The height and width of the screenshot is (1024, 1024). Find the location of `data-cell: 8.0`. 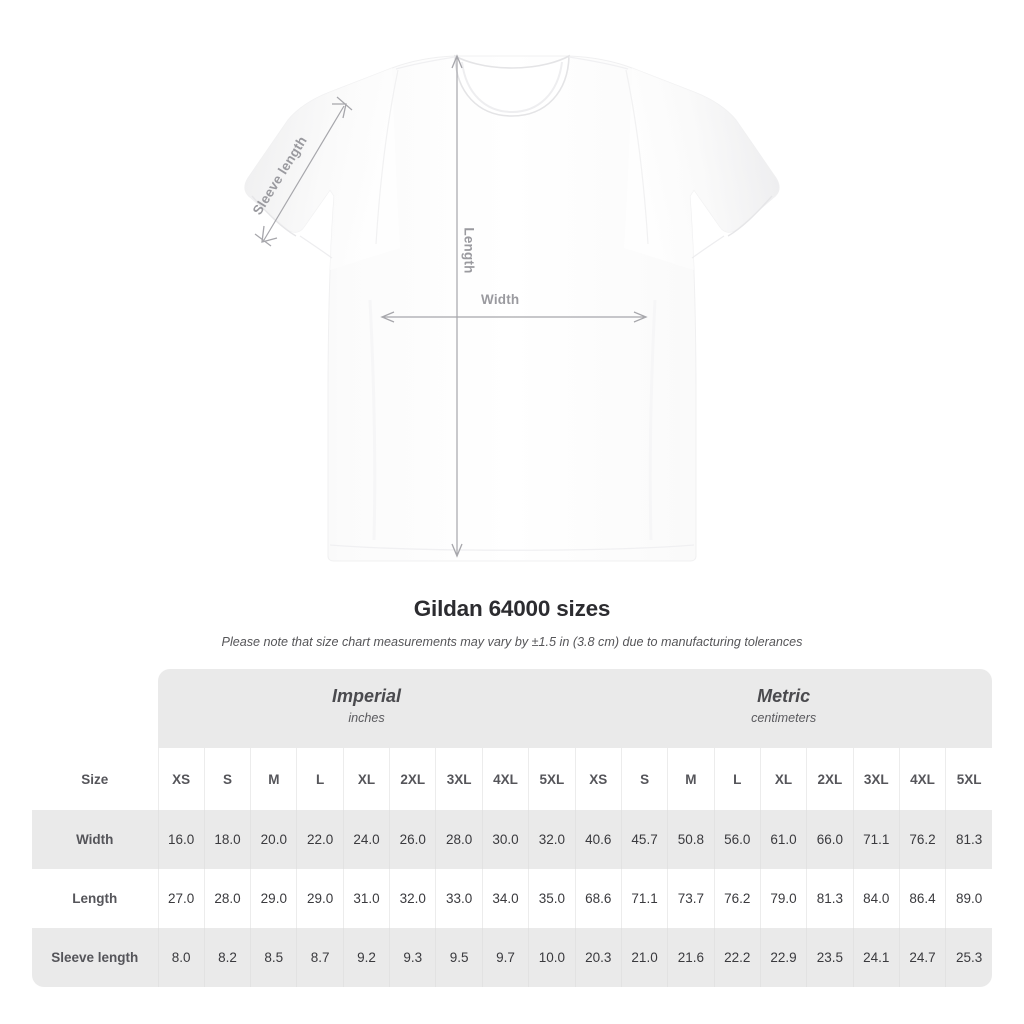

data-cell: 8.0 is located at coordinates (181, 957).